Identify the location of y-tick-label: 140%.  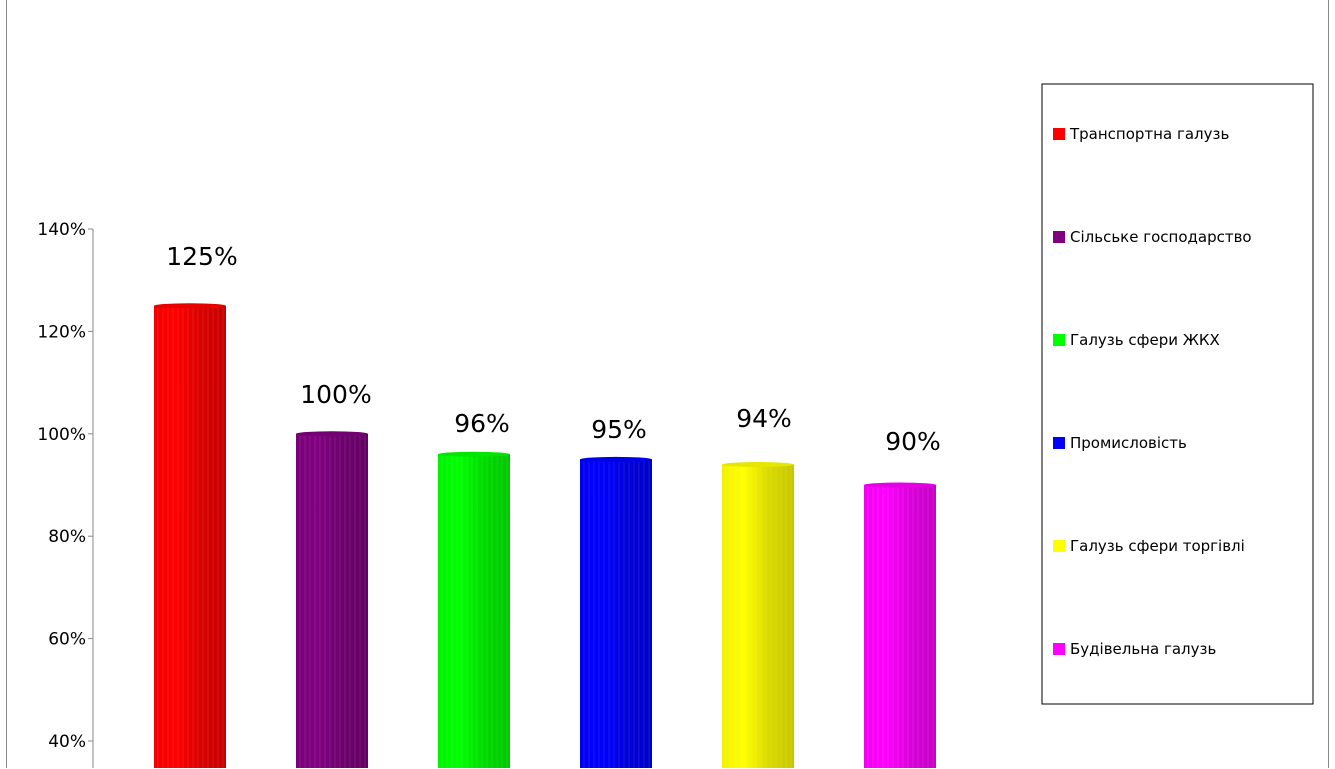
(61, 230).